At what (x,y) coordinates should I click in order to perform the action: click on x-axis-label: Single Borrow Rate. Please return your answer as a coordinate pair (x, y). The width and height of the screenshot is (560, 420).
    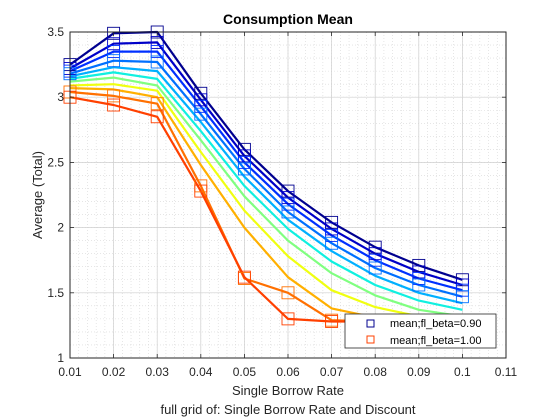
    Looking at the image, I should click on (288, 390).